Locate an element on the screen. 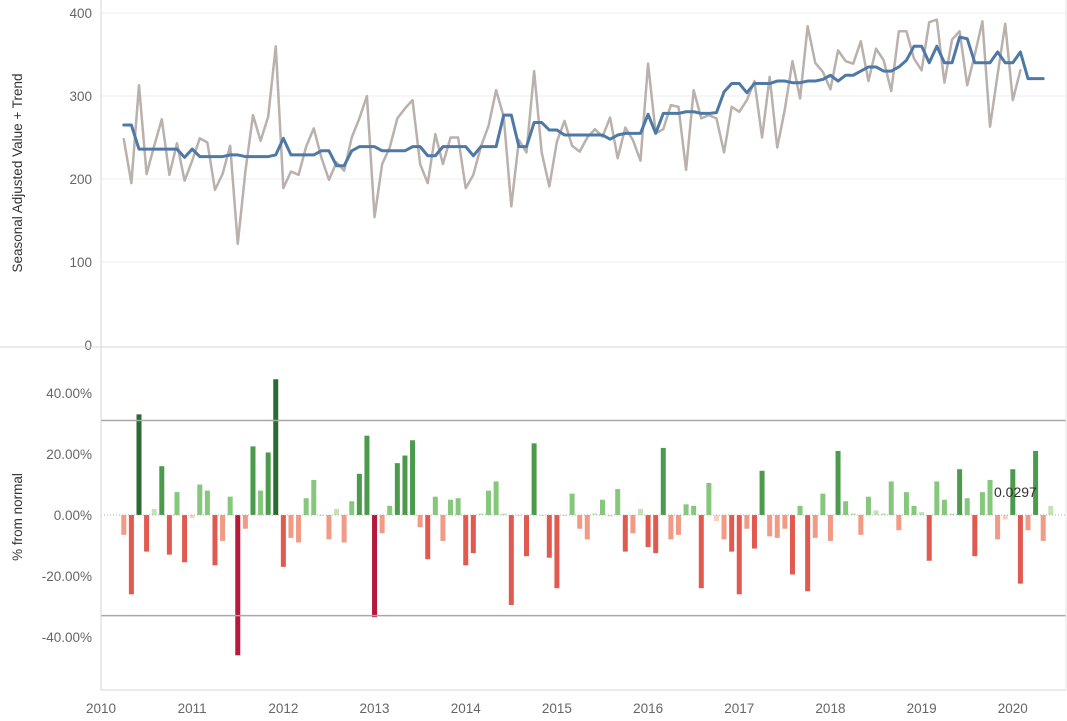 Image resolution: width=1067 pixels, height=721 pixels. bottom-y-tick-label: 40.00% is located at coordinates (69, 393).